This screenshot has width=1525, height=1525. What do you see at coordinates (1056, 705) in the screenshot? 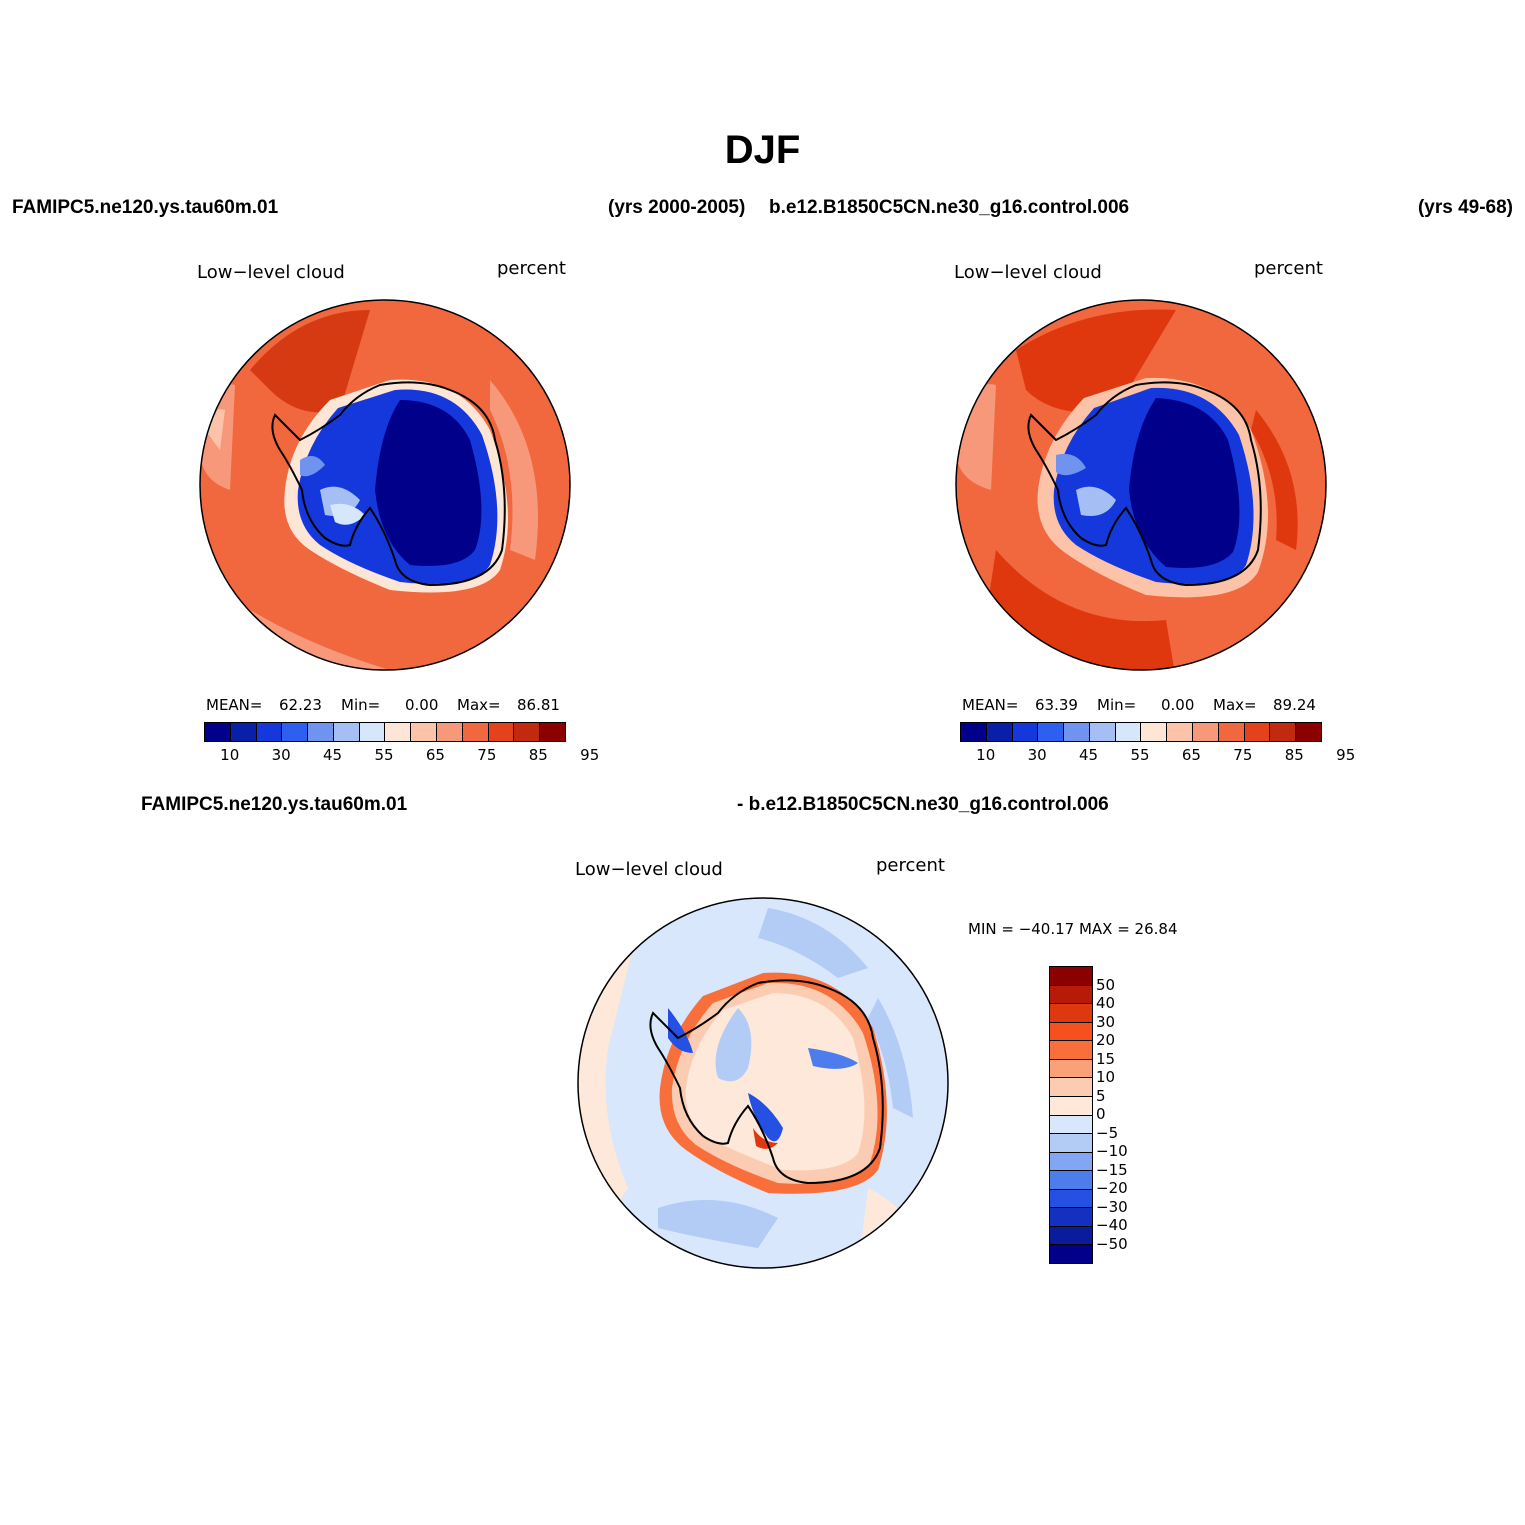
I see `panel2-mean-value: 63.39` at bounding box center [1056, 705].